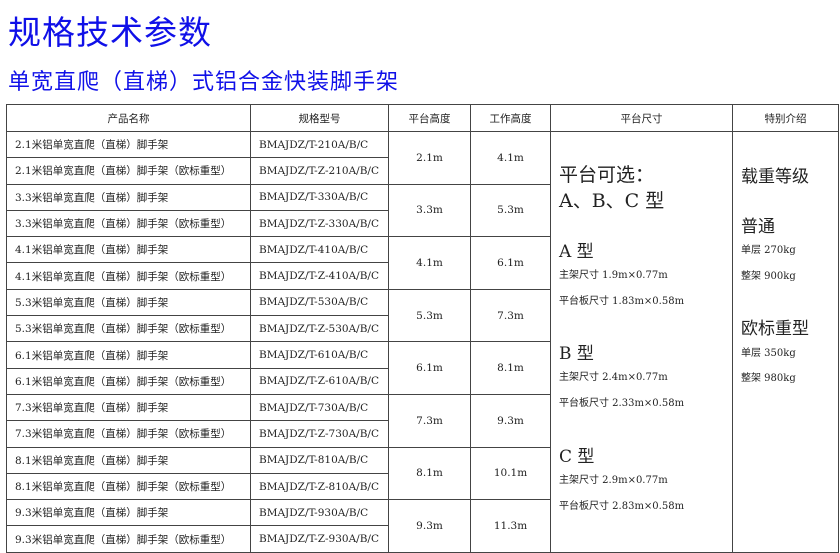 This screenshot has width=840, height=553. Describe the element at coordinates (510, 526) in the screenshot. I see `work-height: 11.3m` at that location.